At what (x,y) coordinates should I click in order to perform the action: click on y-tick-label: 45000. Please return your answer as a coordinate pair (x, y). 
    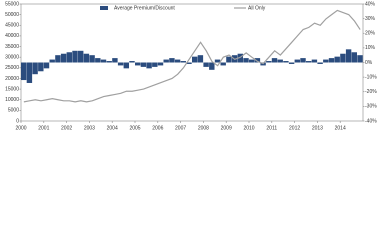
    Looking at the image, I should click on (12, 26).